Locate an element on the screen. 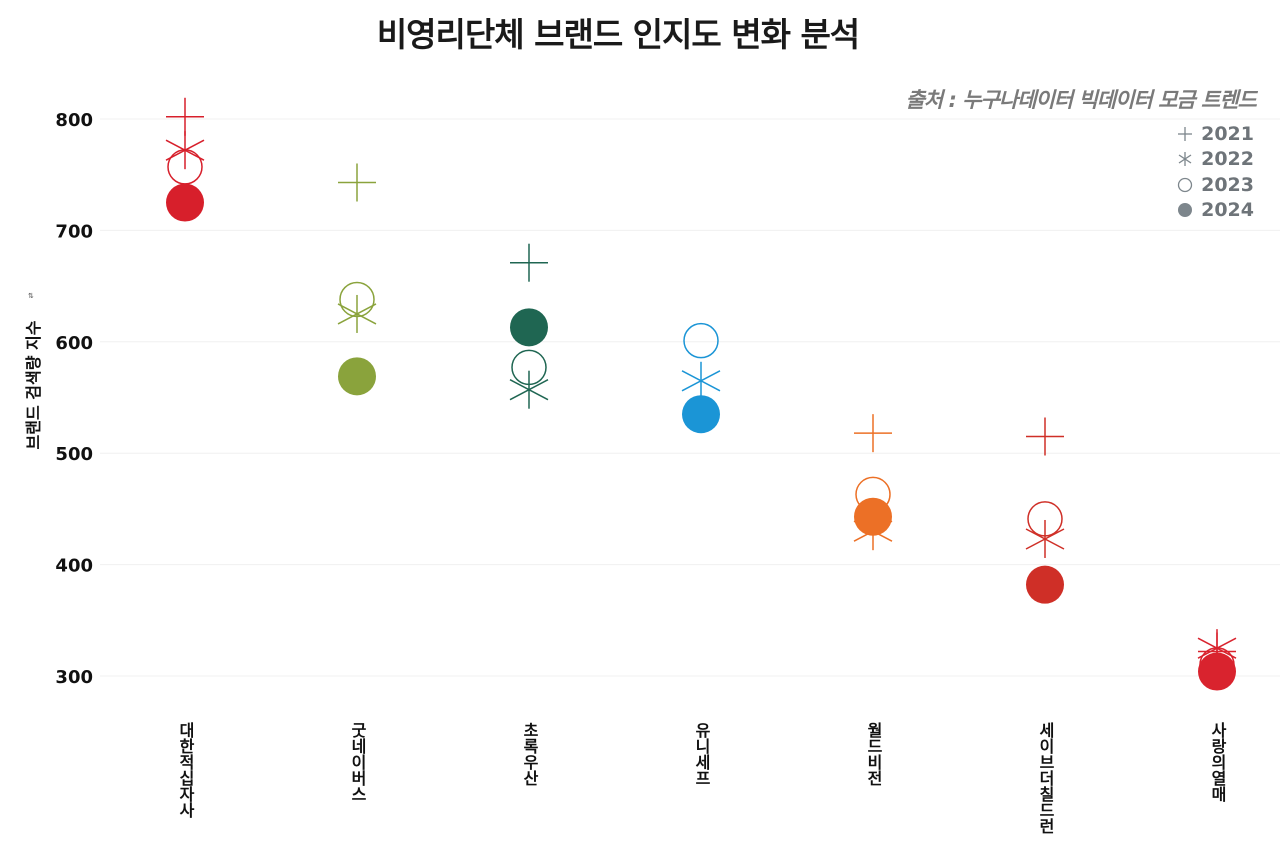 This screenshot has height=866, width=1280. x-tick-label: 대한적십자사 is located at coordinates (185, 770).